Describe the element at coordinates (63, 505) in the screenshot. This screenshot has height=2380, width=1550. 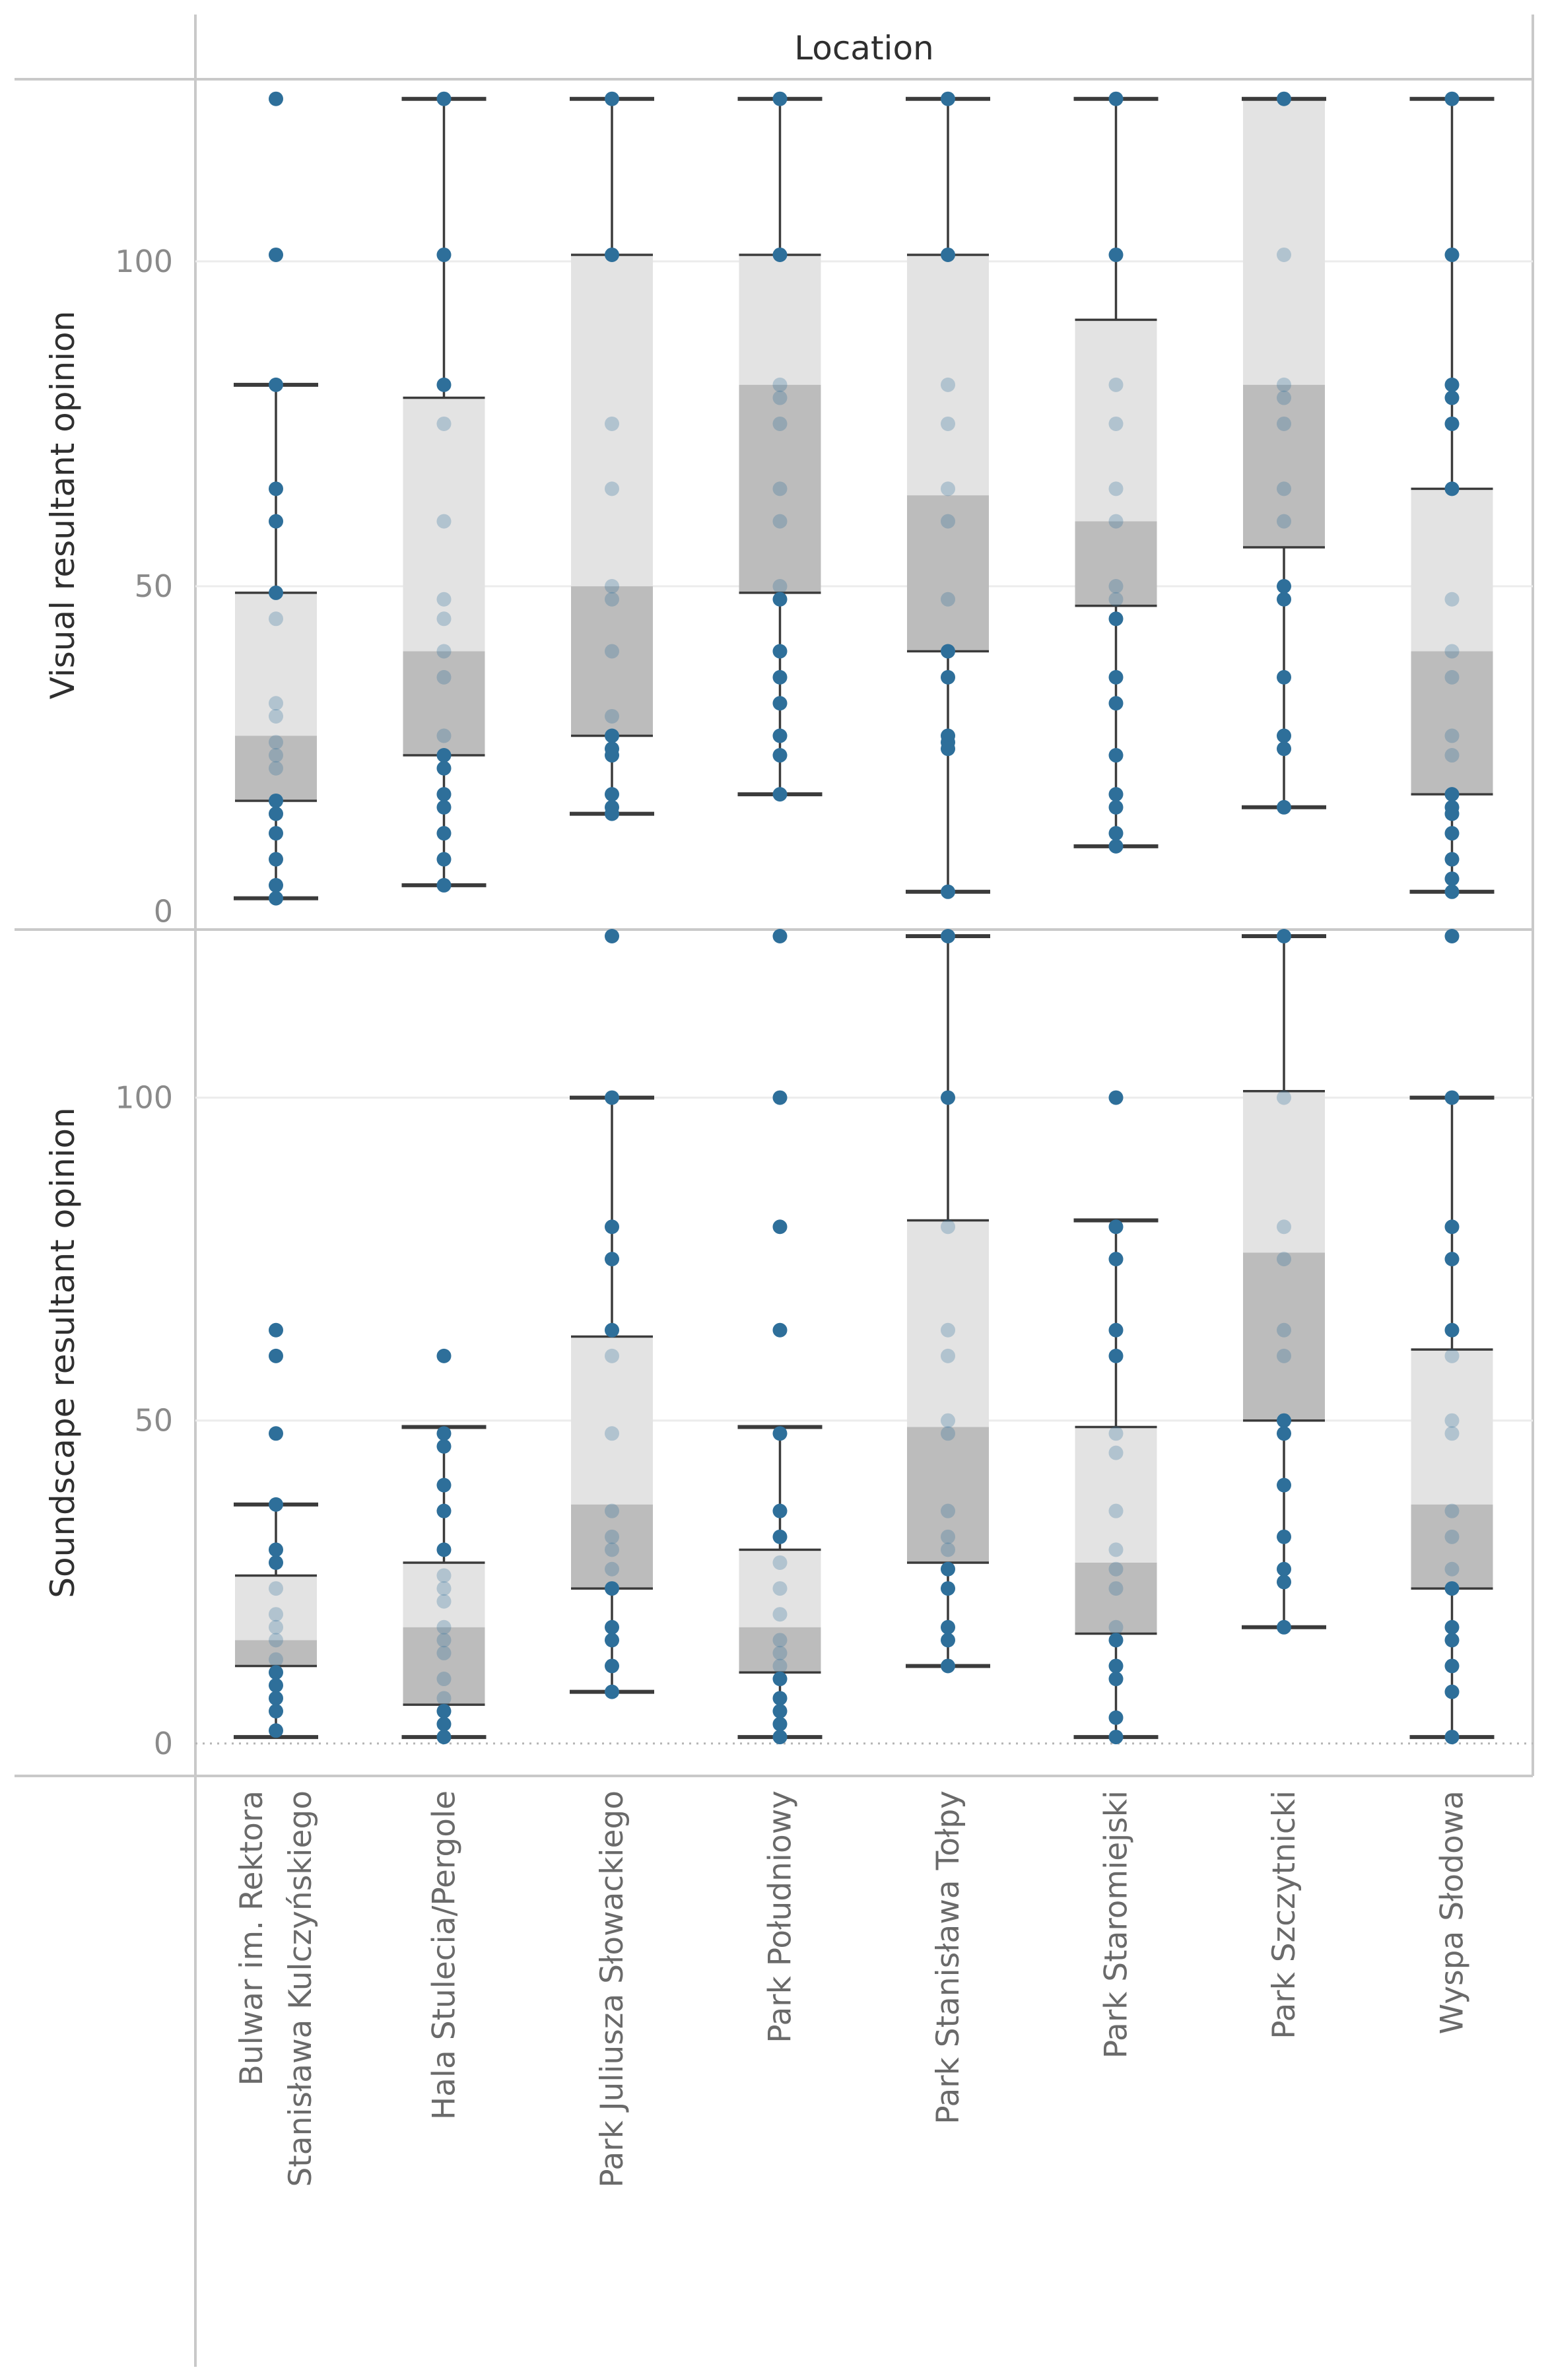
I see `y-axis-label: Visual resultant opinion` at that location.